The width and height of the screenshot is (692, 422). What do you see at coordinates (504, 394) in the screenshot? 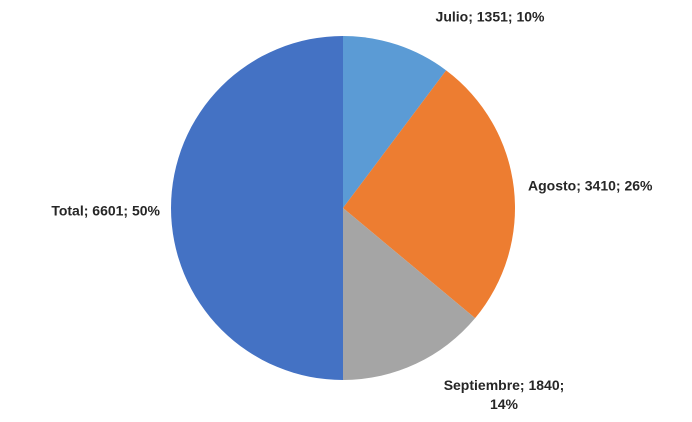
I see `data-label: Septiembre; 1840; 14%` at bounding box center [504, 394].